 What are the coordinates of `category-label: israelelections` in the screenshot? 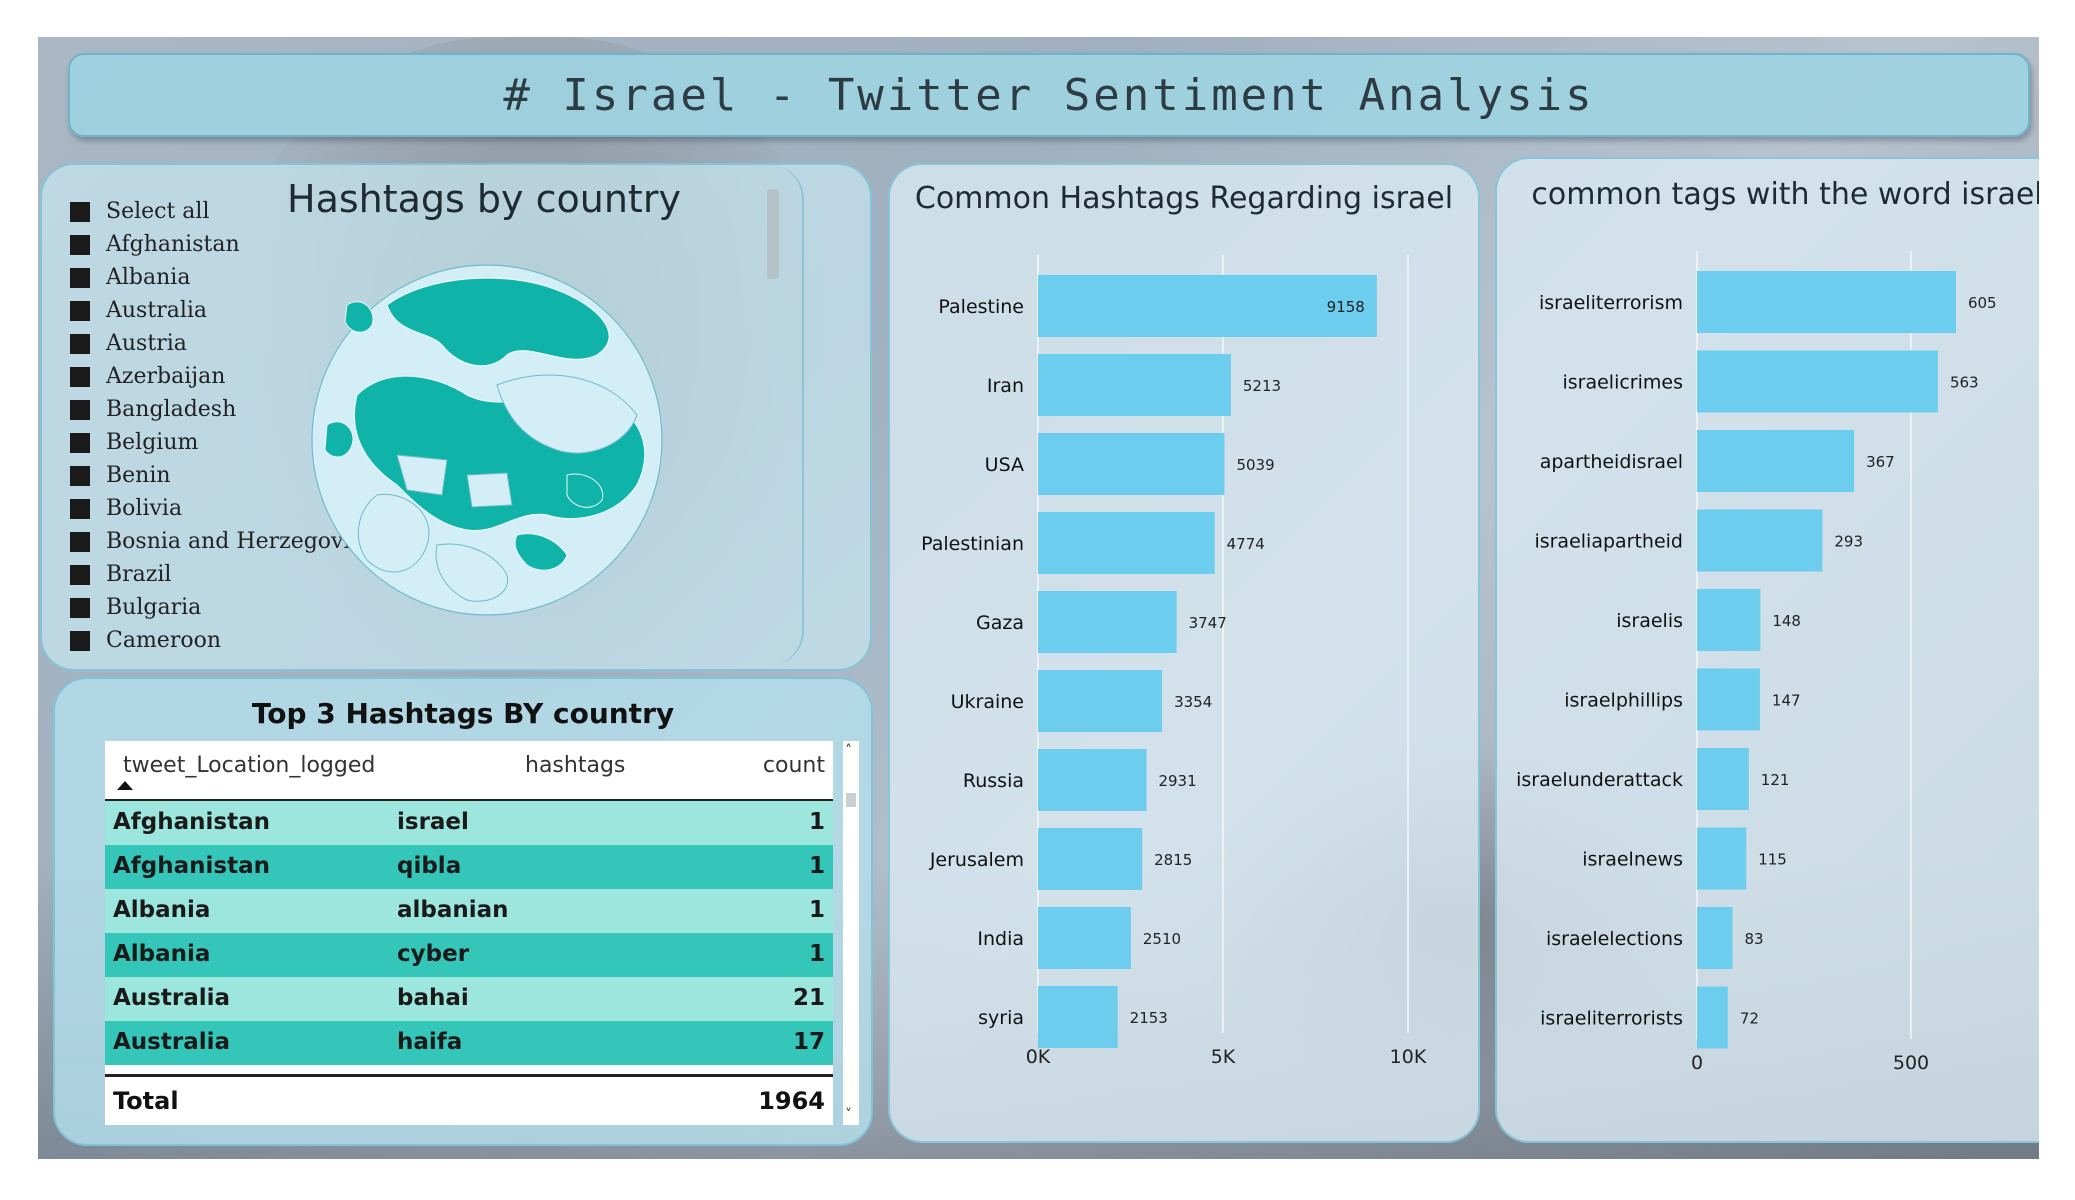 It's located at (1614, 939).